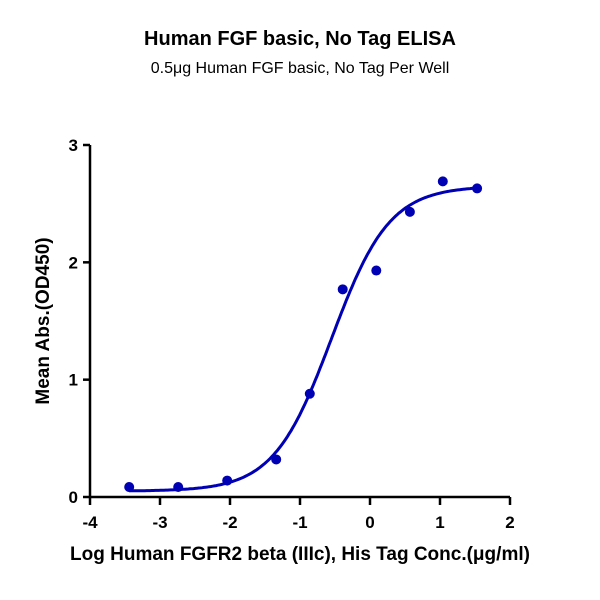 The width and height of the screenshot is (600, 600). What do you see at coordinates (73, 145) in the screenshot?
I see `y-tick-label: 3` at bounding box center [73, 145].